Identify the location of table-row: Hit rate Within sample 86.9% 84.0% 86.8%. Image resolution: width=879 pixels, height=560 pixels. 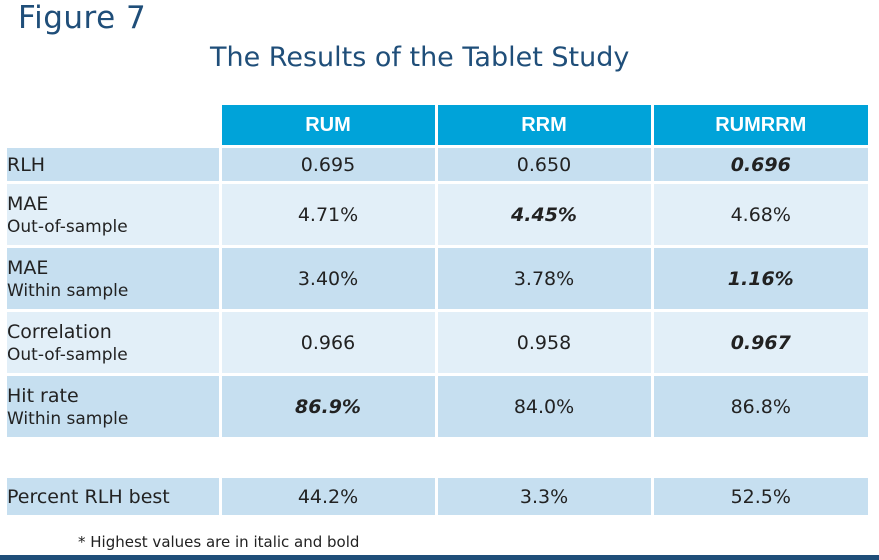
(437, 405).